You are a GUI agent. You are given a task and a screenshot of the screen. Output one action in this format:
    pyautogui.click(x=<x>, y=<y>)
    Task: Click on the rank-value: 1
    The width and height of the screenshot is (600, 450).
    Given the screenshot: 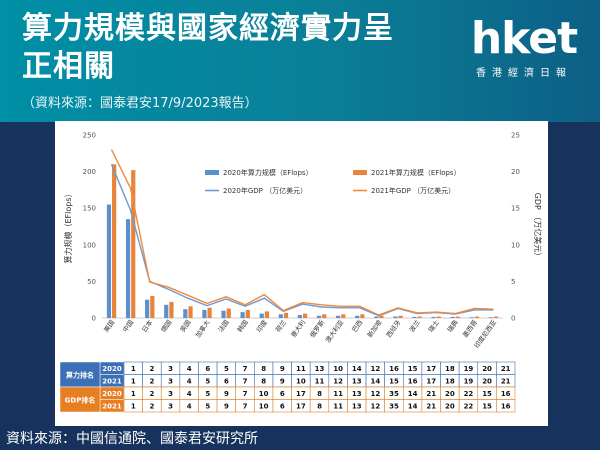 What is the action you would take?
    pyautogui.click(x=133, y=406)
    